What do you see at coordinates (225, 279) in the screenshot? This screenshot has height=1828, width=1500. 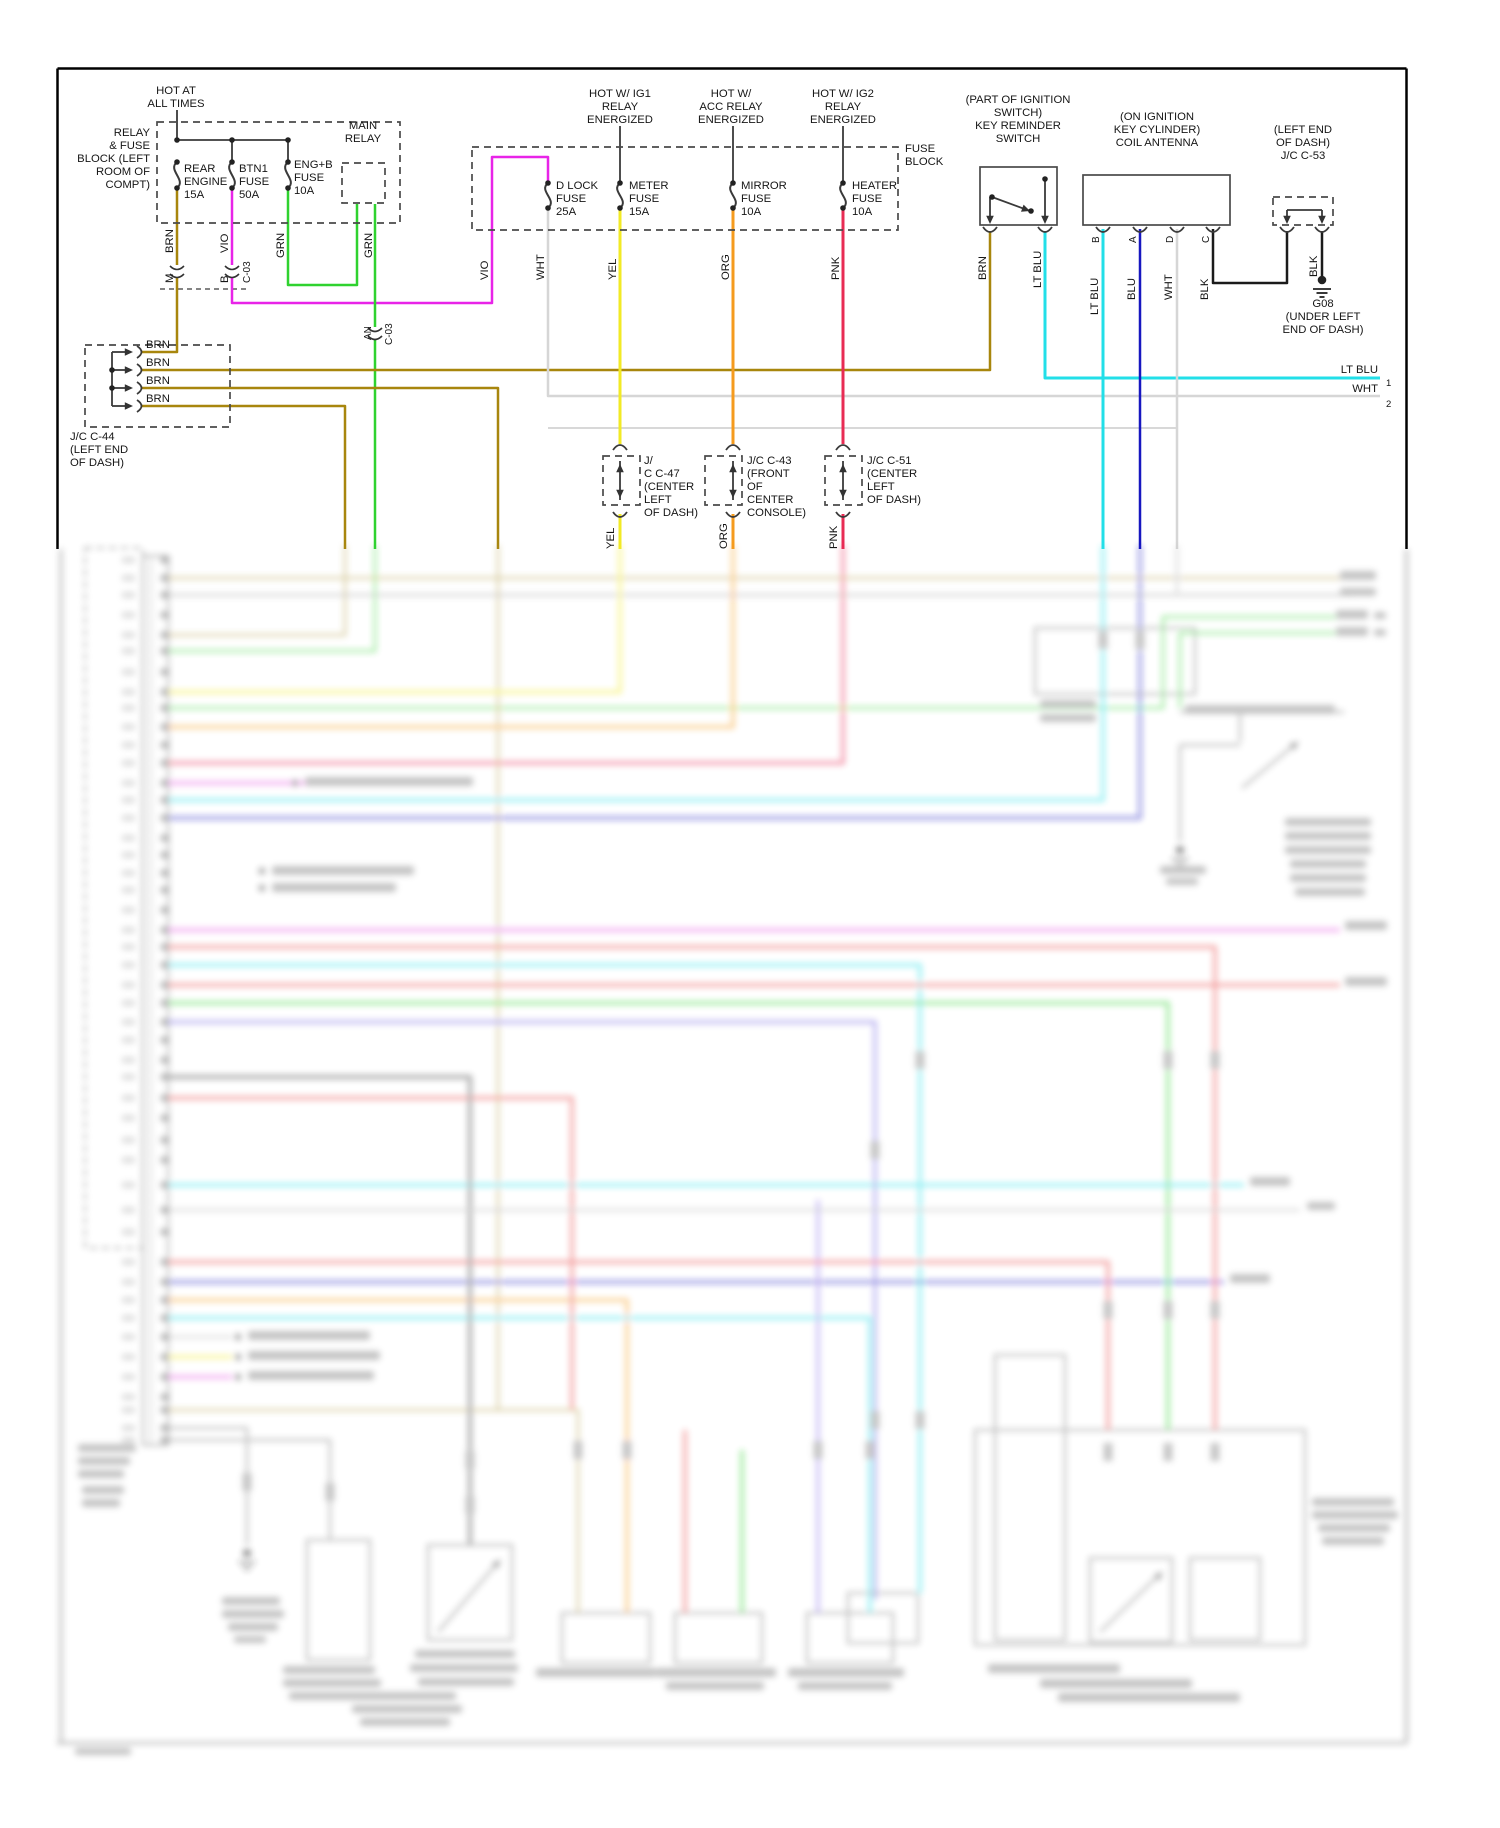 I see `label-pin-b: B` at bounding box center [225, 279].